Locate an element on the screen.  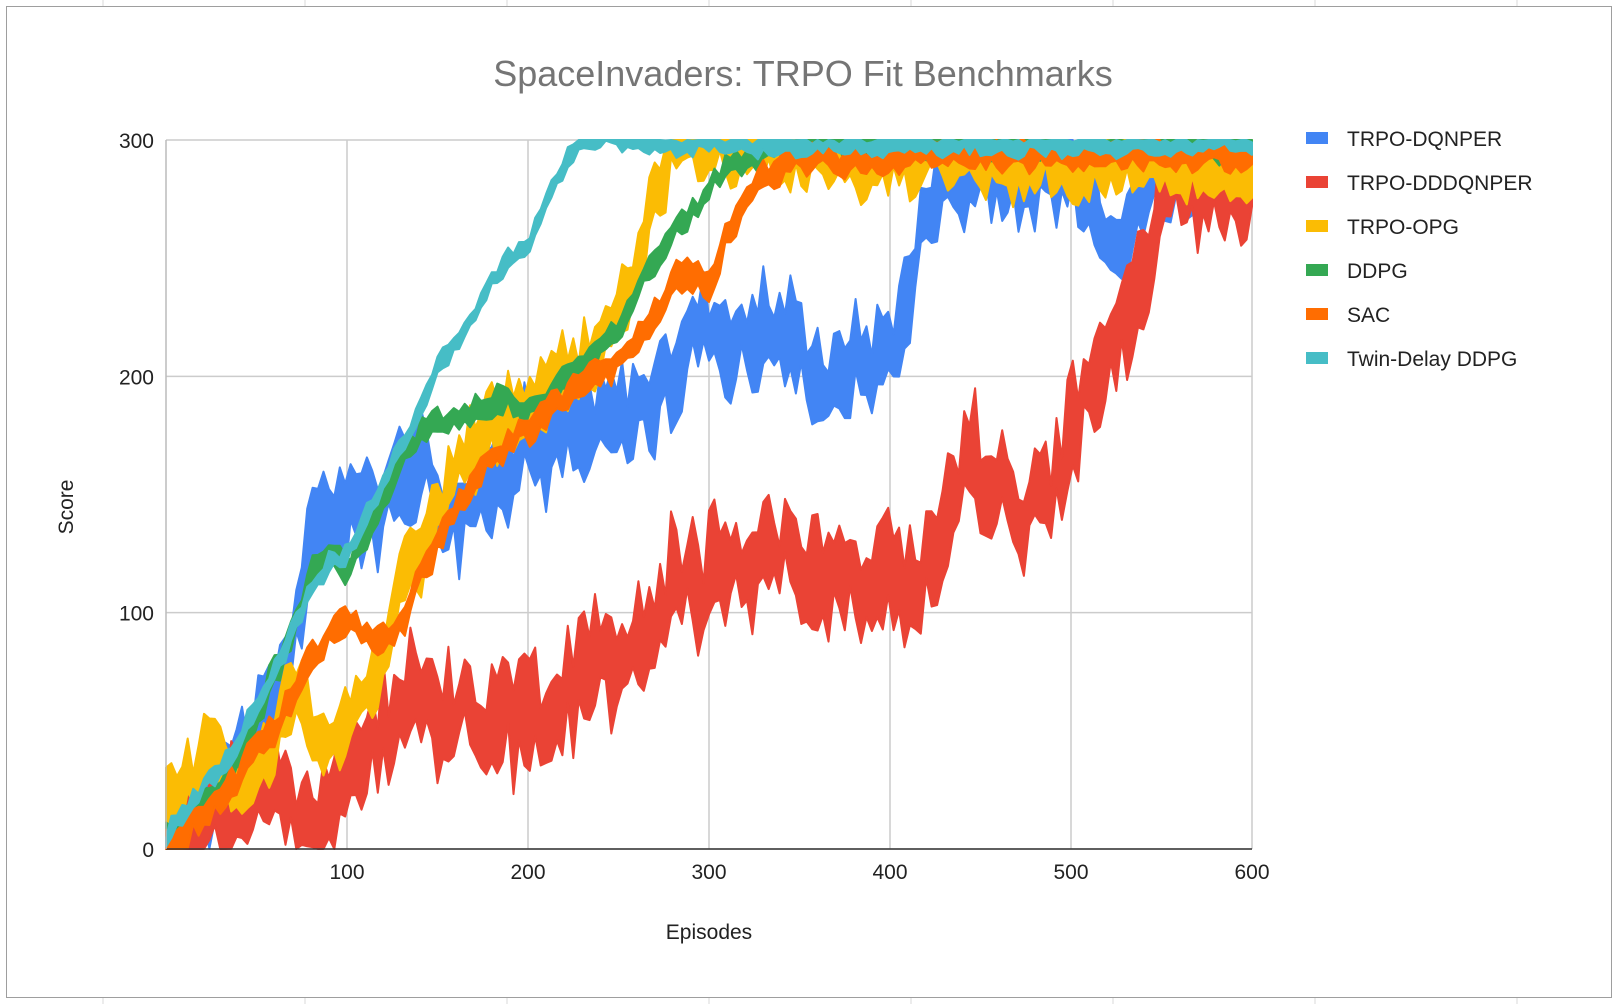
y-tick-label: 100 is located at coordinates (136, 614).